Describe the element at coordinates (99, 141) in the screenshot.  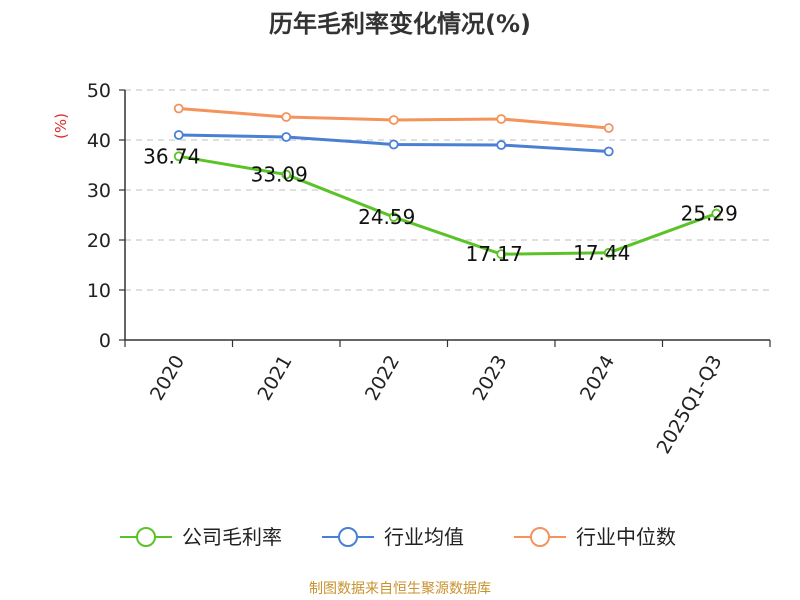
I see `y-tick-label: 40` at that location.